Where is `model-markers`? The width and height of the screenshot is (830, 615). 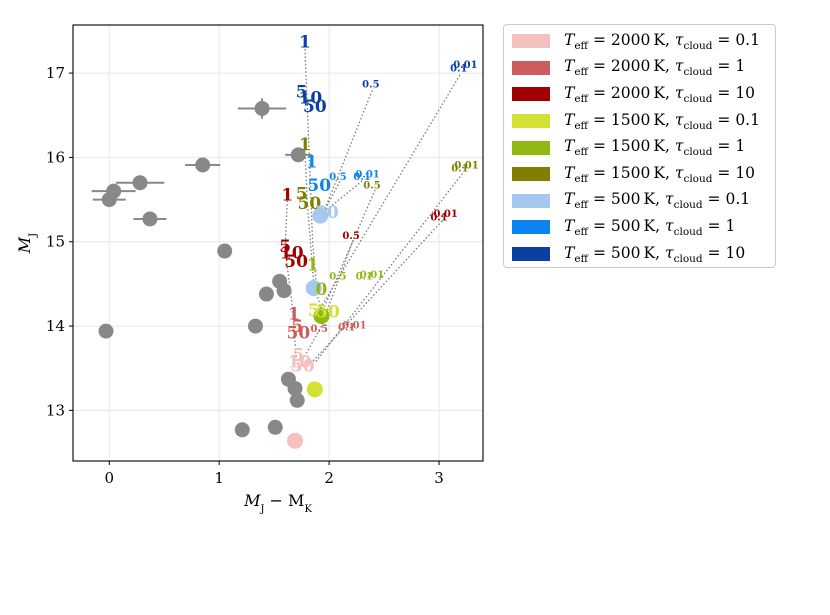 model-markers is located at coordinates (308, 328).